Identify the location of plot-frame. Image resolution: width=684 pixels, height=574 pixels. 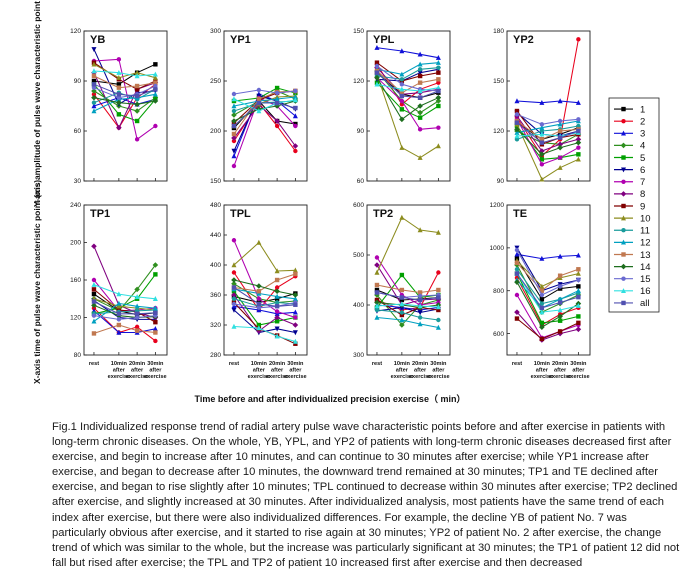
(125, 106).